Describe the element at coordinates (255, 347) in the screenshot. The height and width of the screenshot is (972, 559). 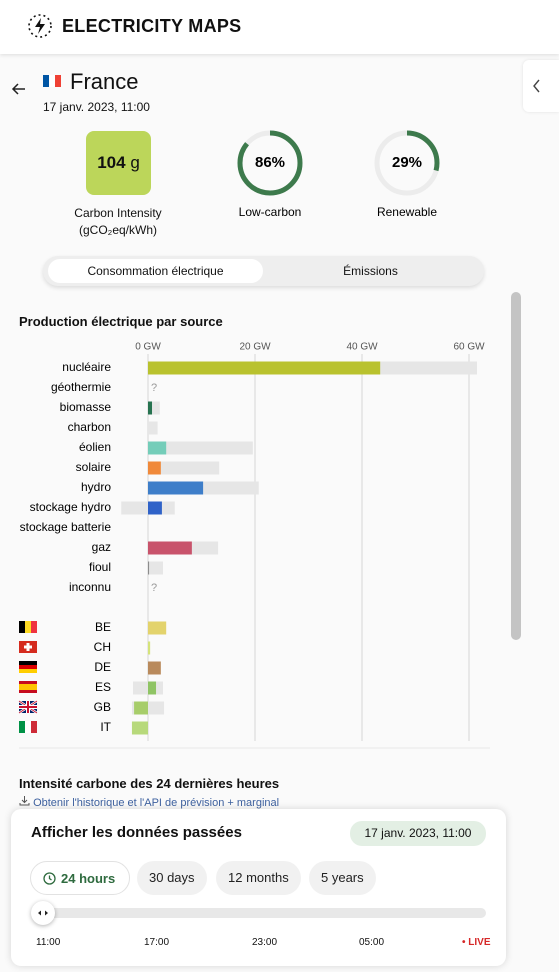
I see `x-tick-label: 20 GW` at that location.